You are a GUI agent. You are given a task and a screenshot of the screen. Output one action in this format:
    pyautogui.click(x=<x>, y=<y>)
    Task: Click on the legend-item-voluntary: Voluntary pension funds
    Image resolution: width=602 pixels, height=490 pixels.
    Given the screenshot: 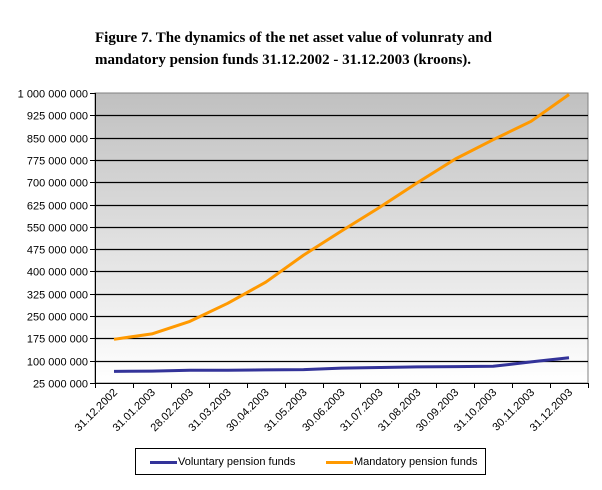 What is the action you would take?
    pyautogui.click(x=222, y=462)
    